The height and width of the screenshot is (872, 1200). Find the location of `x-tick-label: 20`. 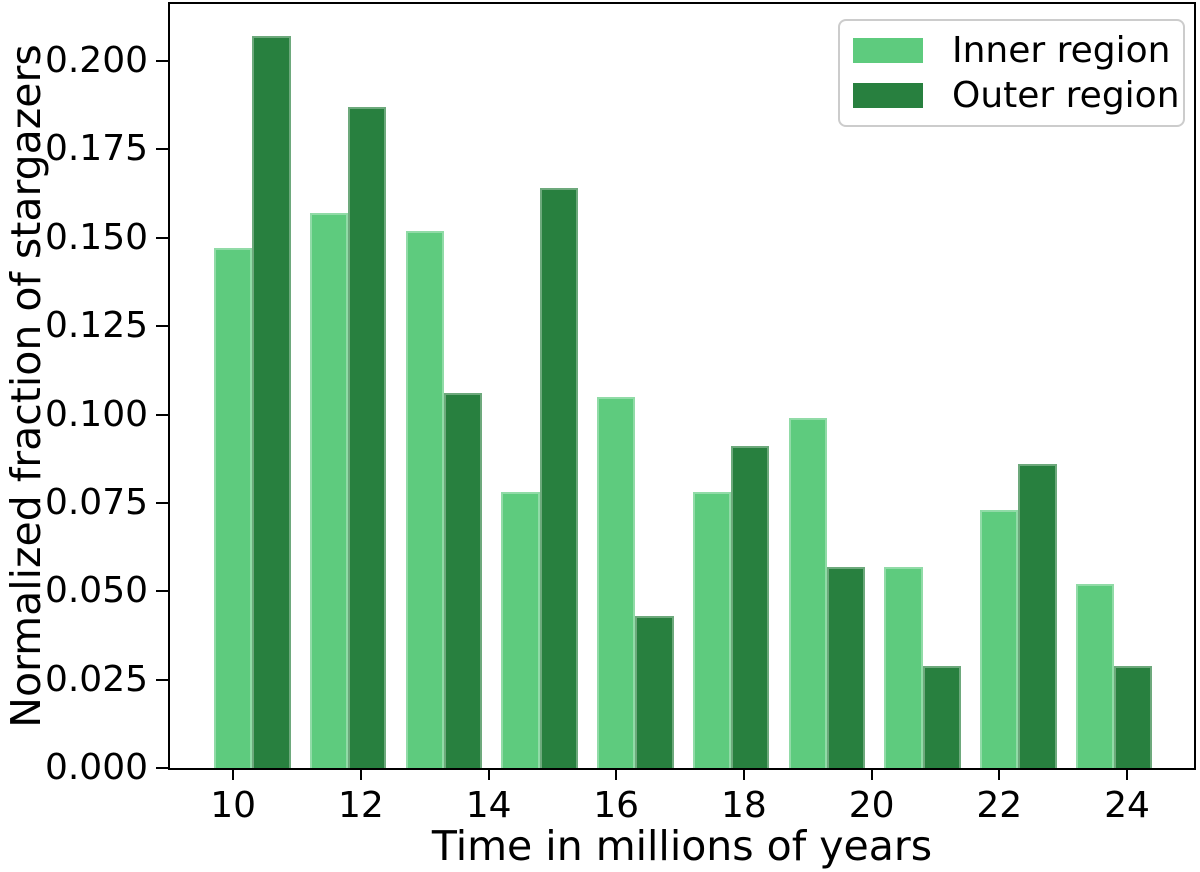

x-tick-label: 20 is located at coordinates (871, 805).